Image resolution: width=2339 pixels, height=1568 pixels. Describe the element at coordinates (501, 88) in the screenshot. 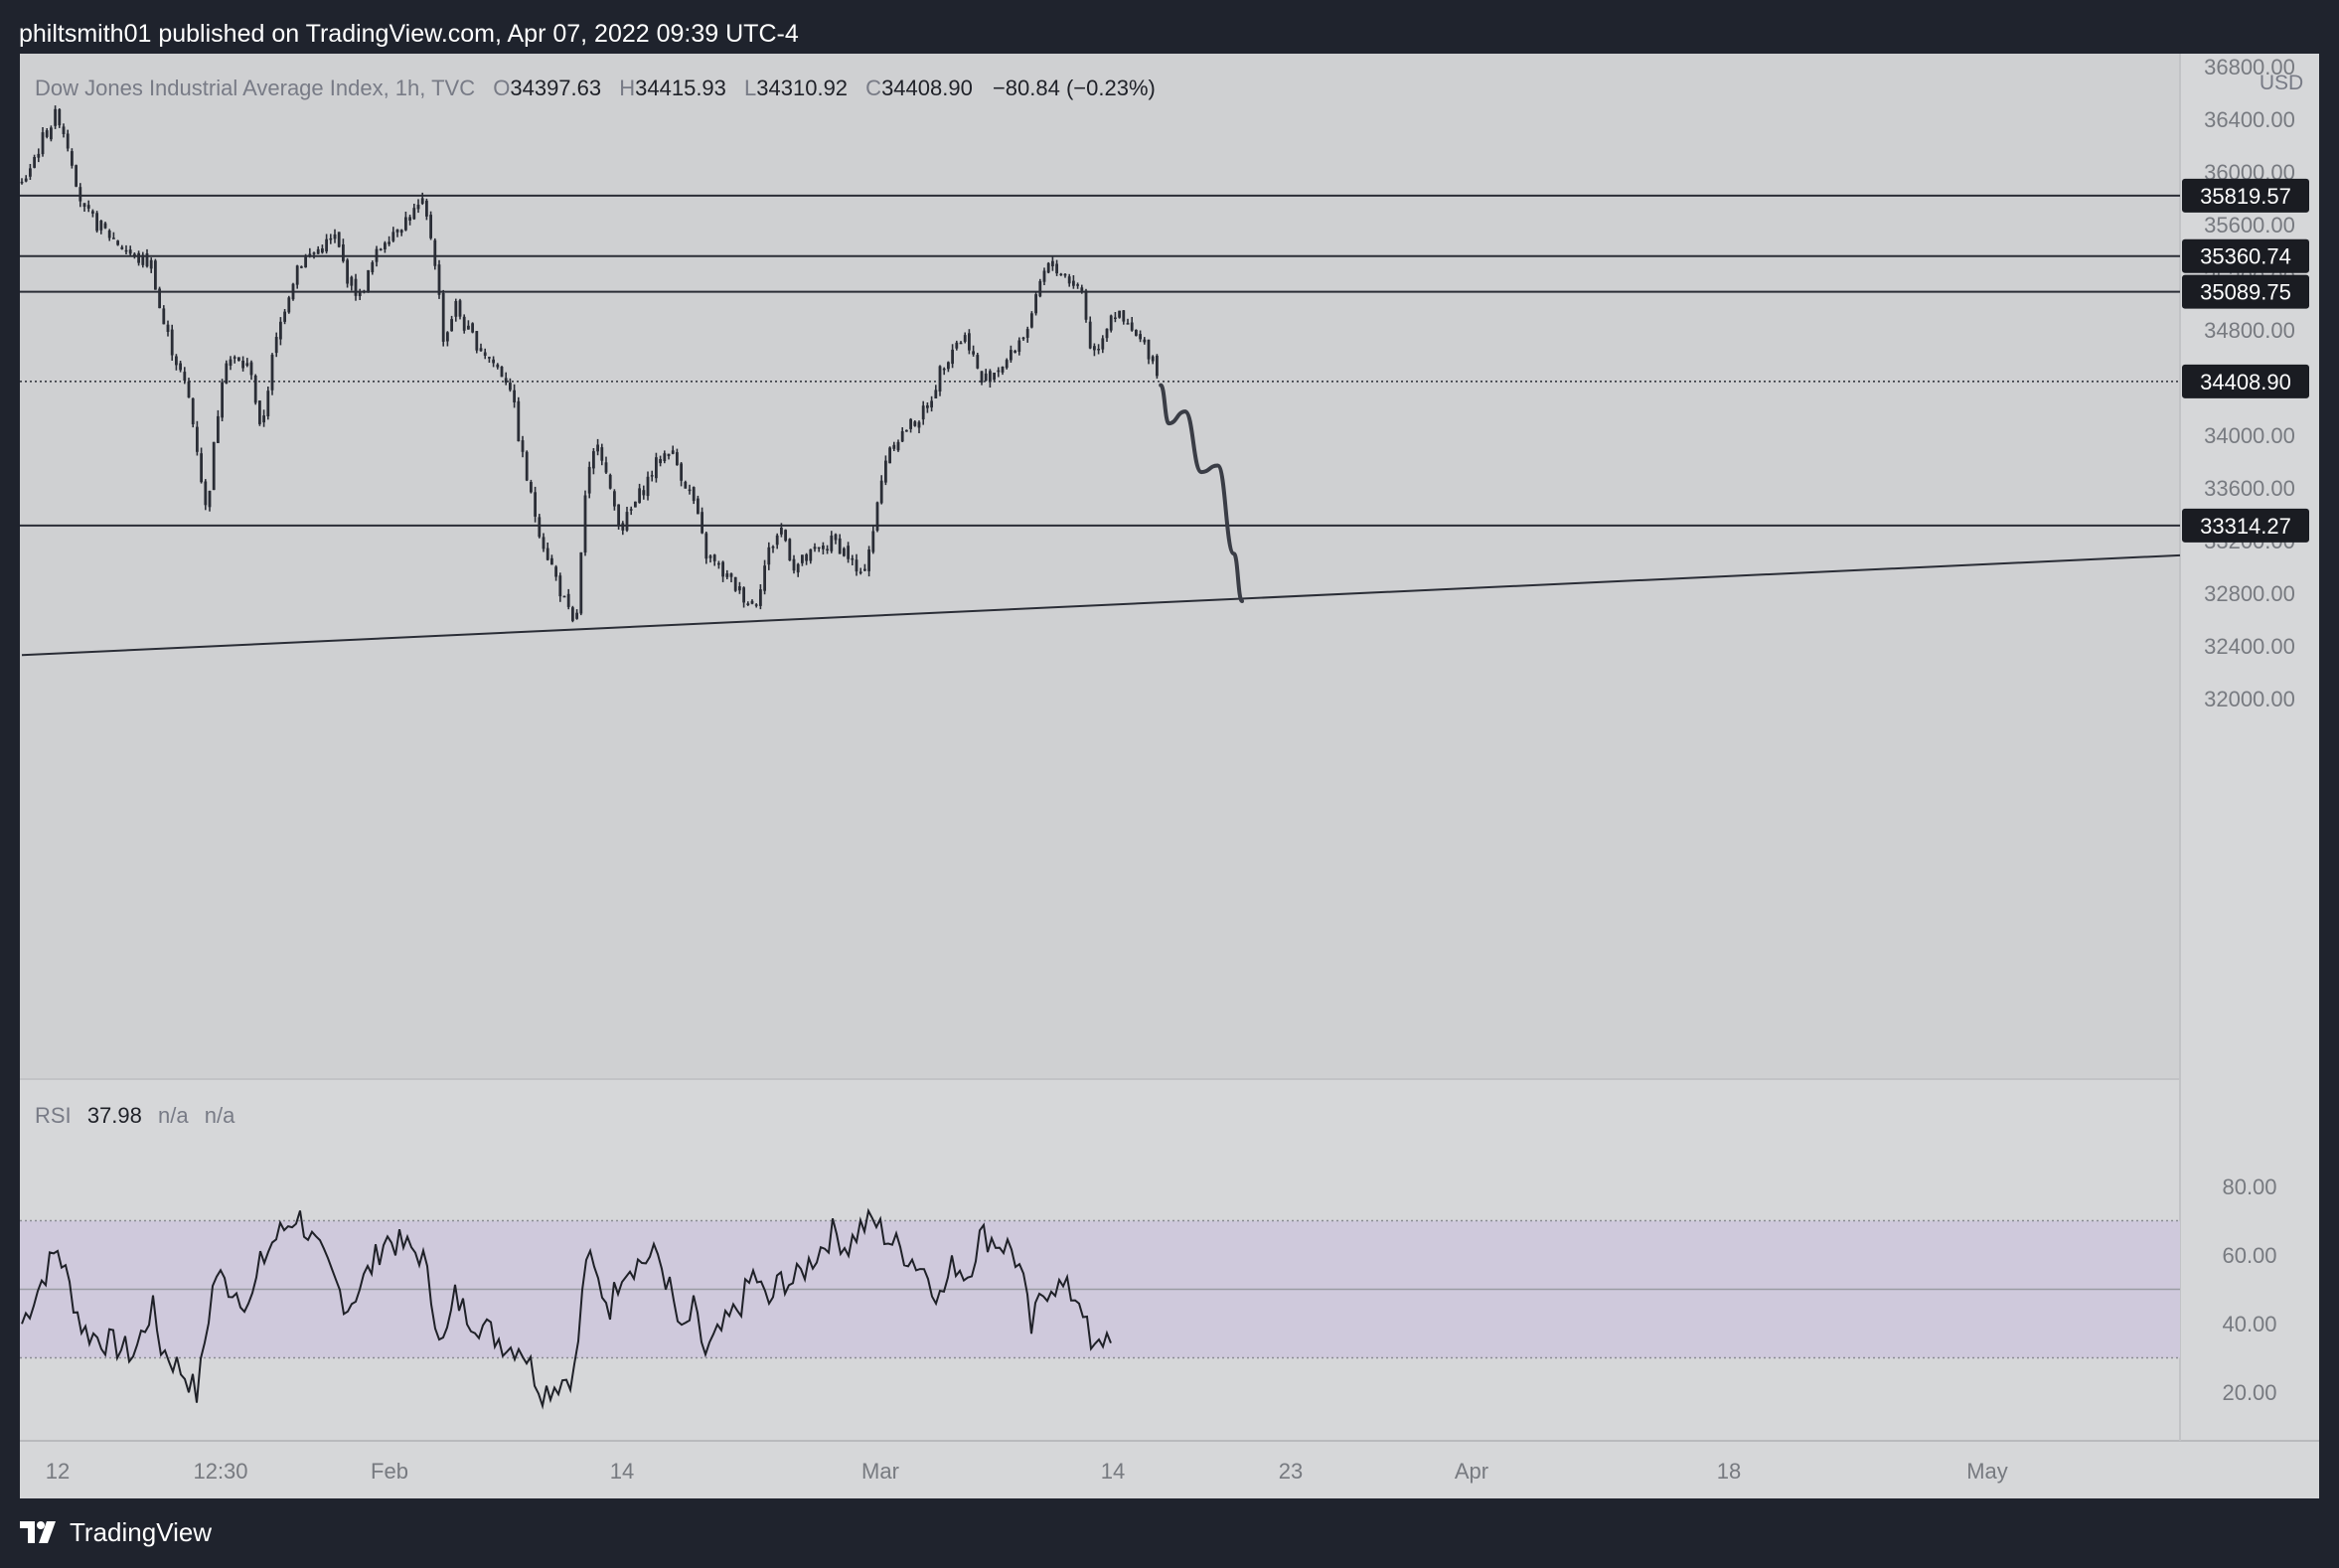

I see `open-label: O` at that location.